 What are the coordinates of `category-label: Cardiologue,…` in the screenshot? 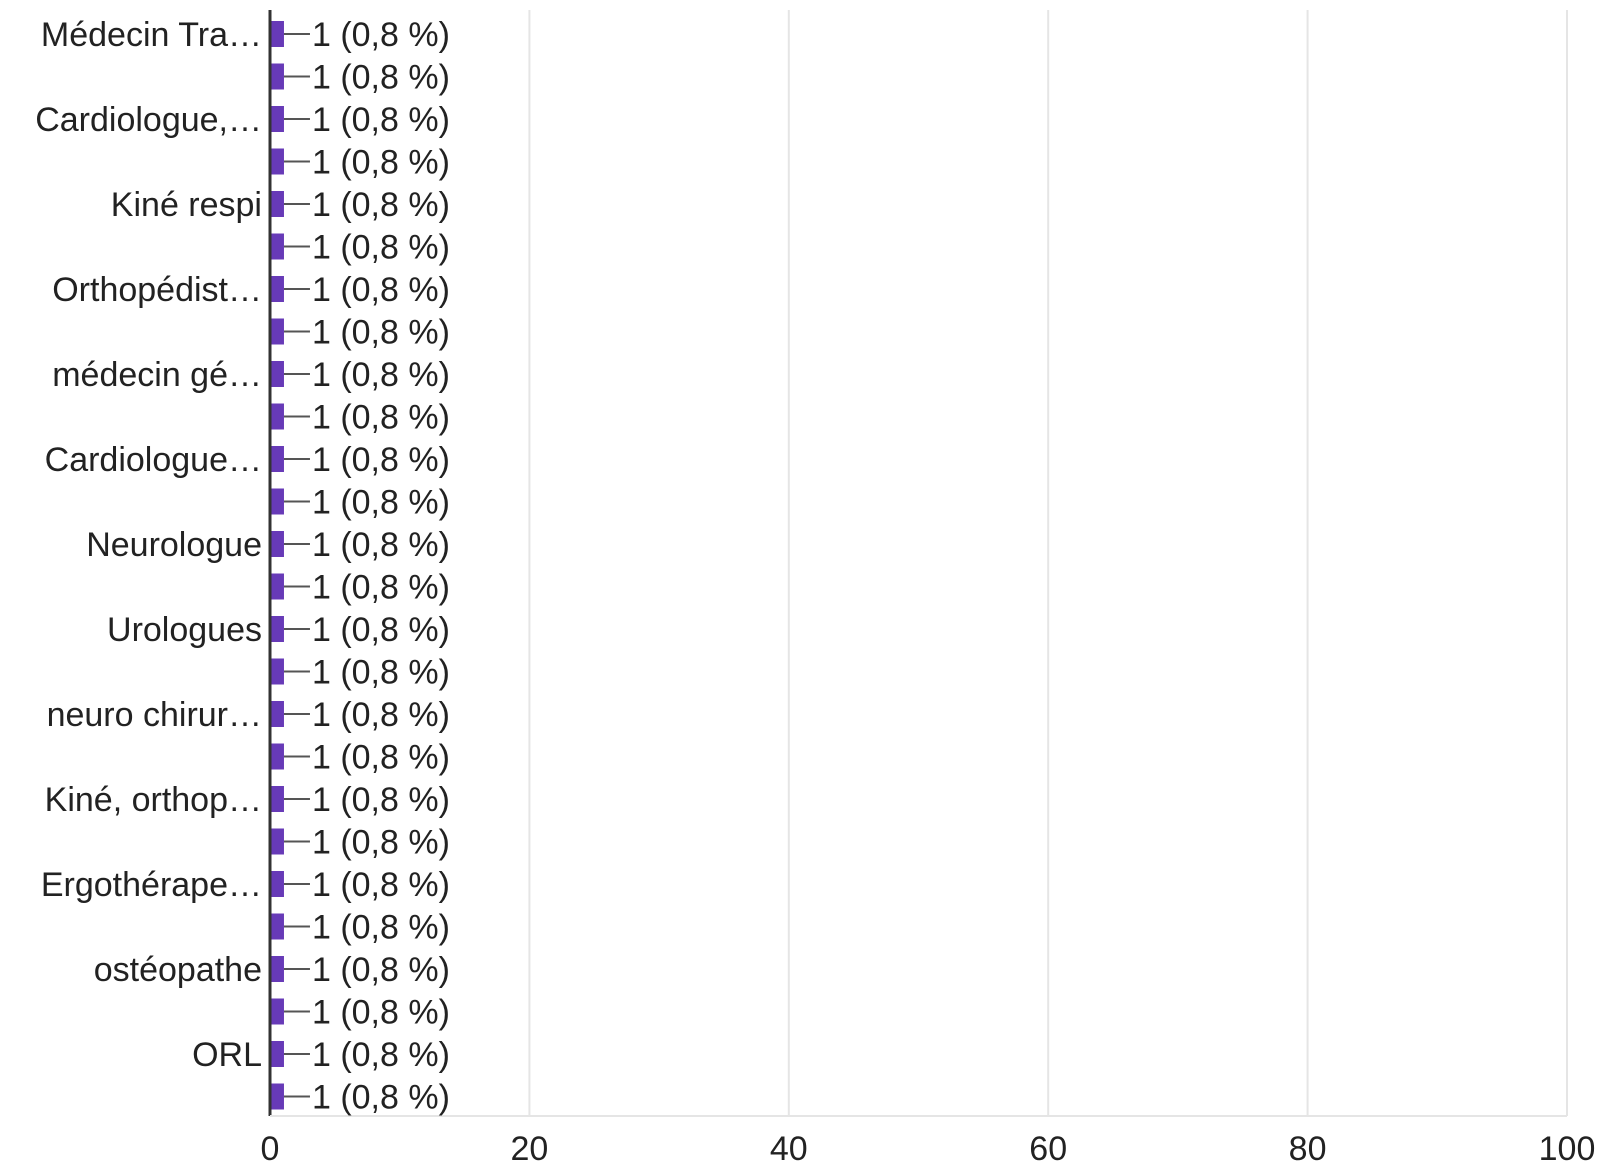 It's located at (148, 120).